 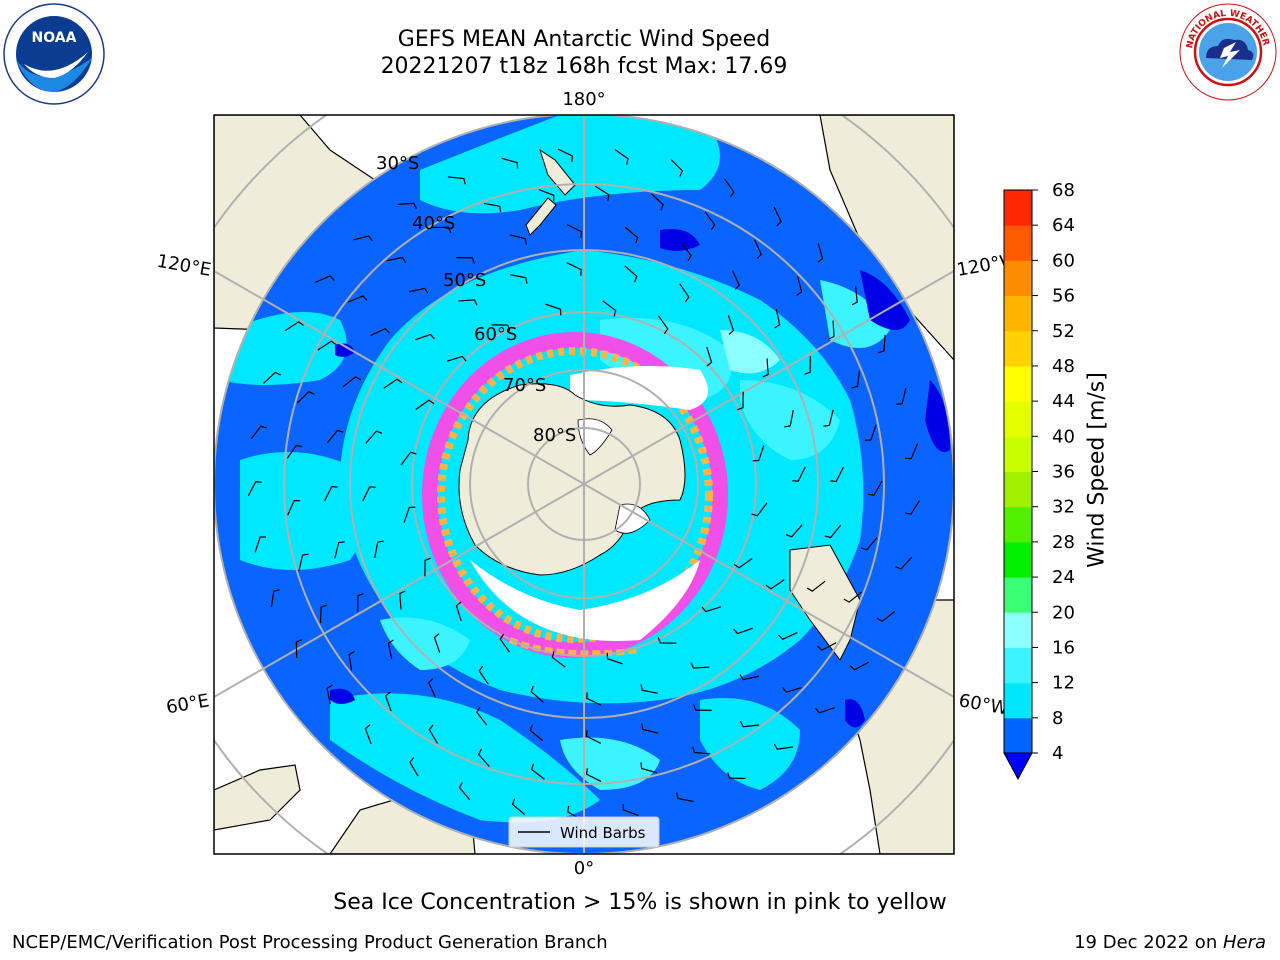 What do you see at coordinates (54, 38) in the screenshot?
I see `noaa-logo-text: NOAA` at bounding box center [54, 38].